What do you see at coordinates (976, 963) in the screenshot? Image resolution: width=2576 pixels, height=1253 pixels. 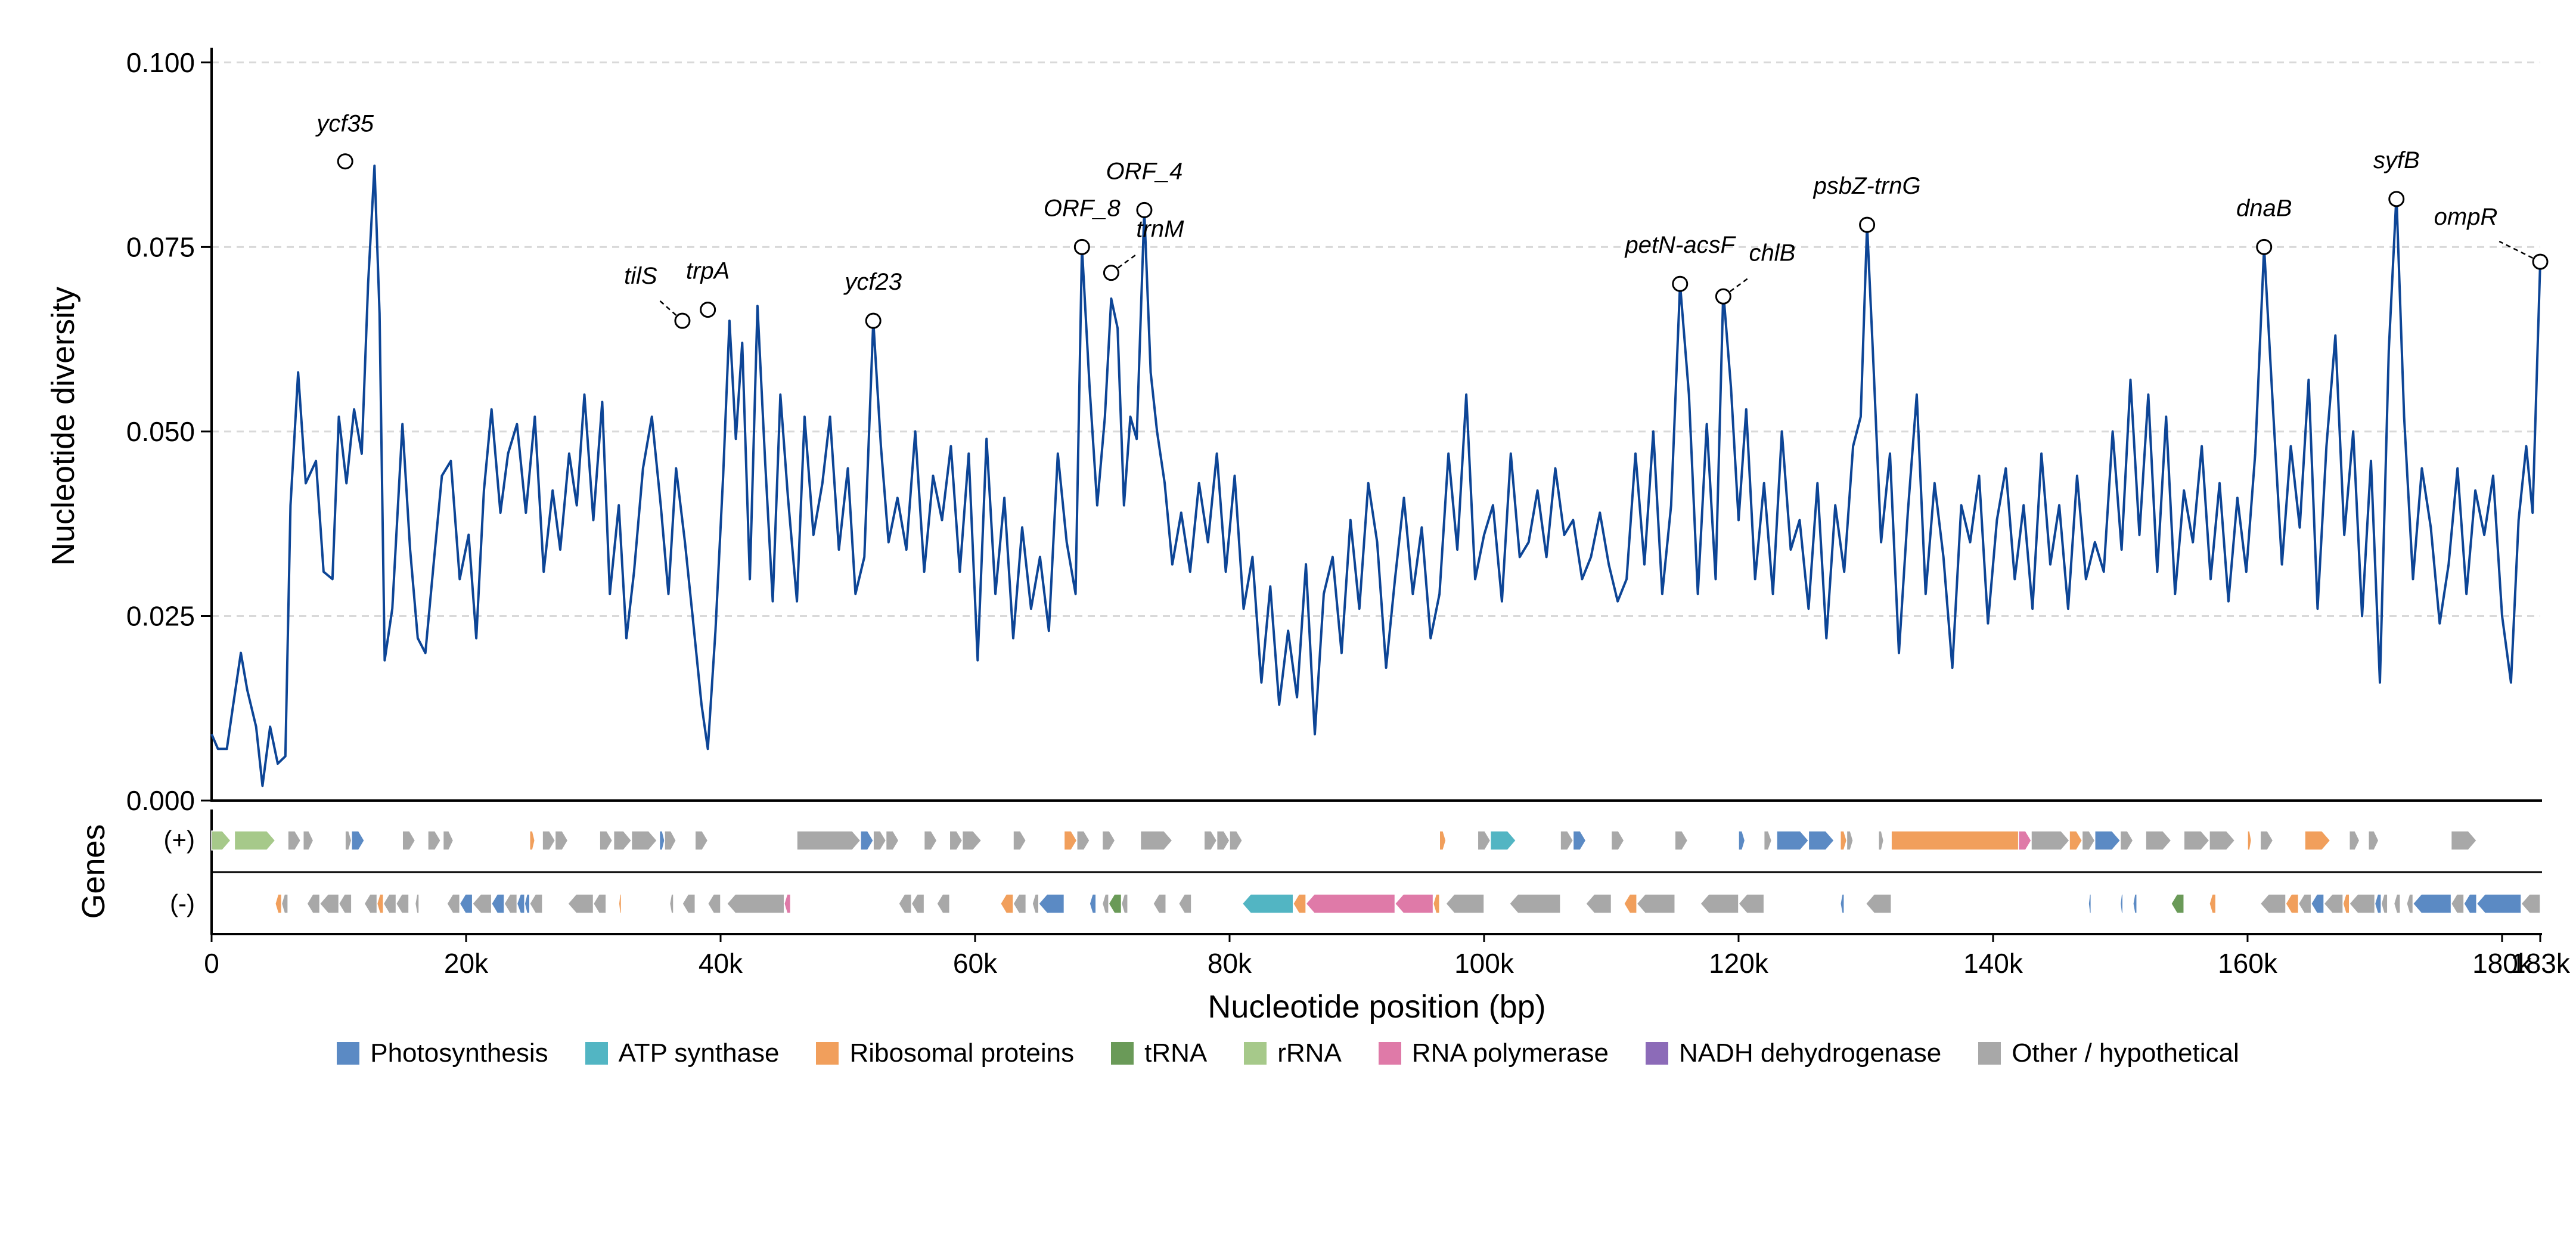 I see `x-tick-label: 60k` at bounding box center [976, 963].